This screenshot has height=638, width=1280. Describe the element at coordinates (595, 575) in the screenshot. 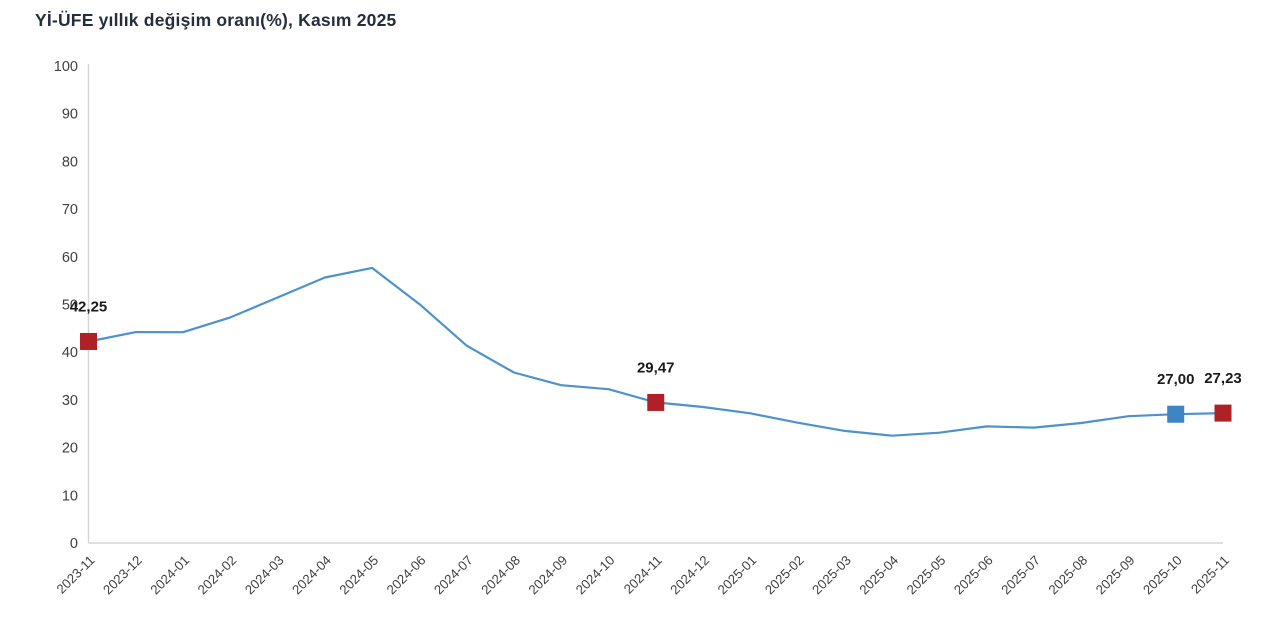

I see `x-tick-label: 2024-10` at that location.